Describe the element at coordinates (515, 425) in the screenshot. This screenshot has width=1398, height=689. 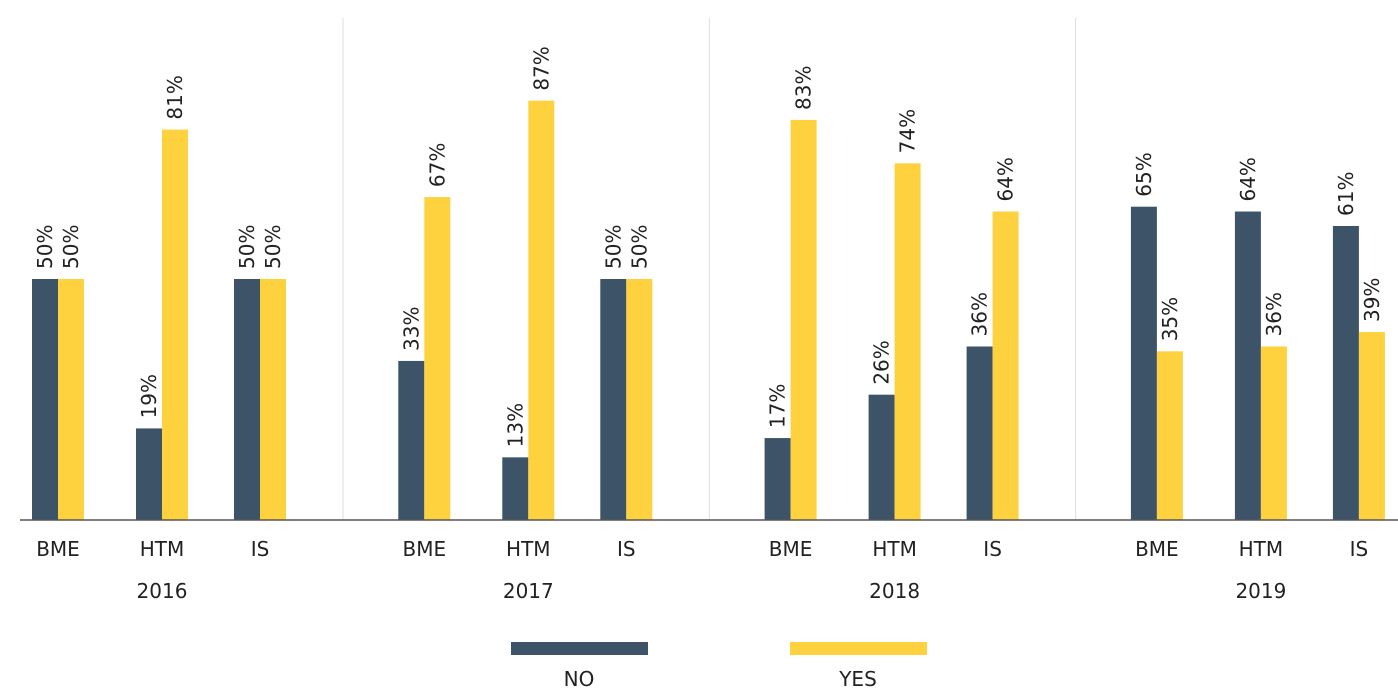
I see `value-label: 13%` at that location.